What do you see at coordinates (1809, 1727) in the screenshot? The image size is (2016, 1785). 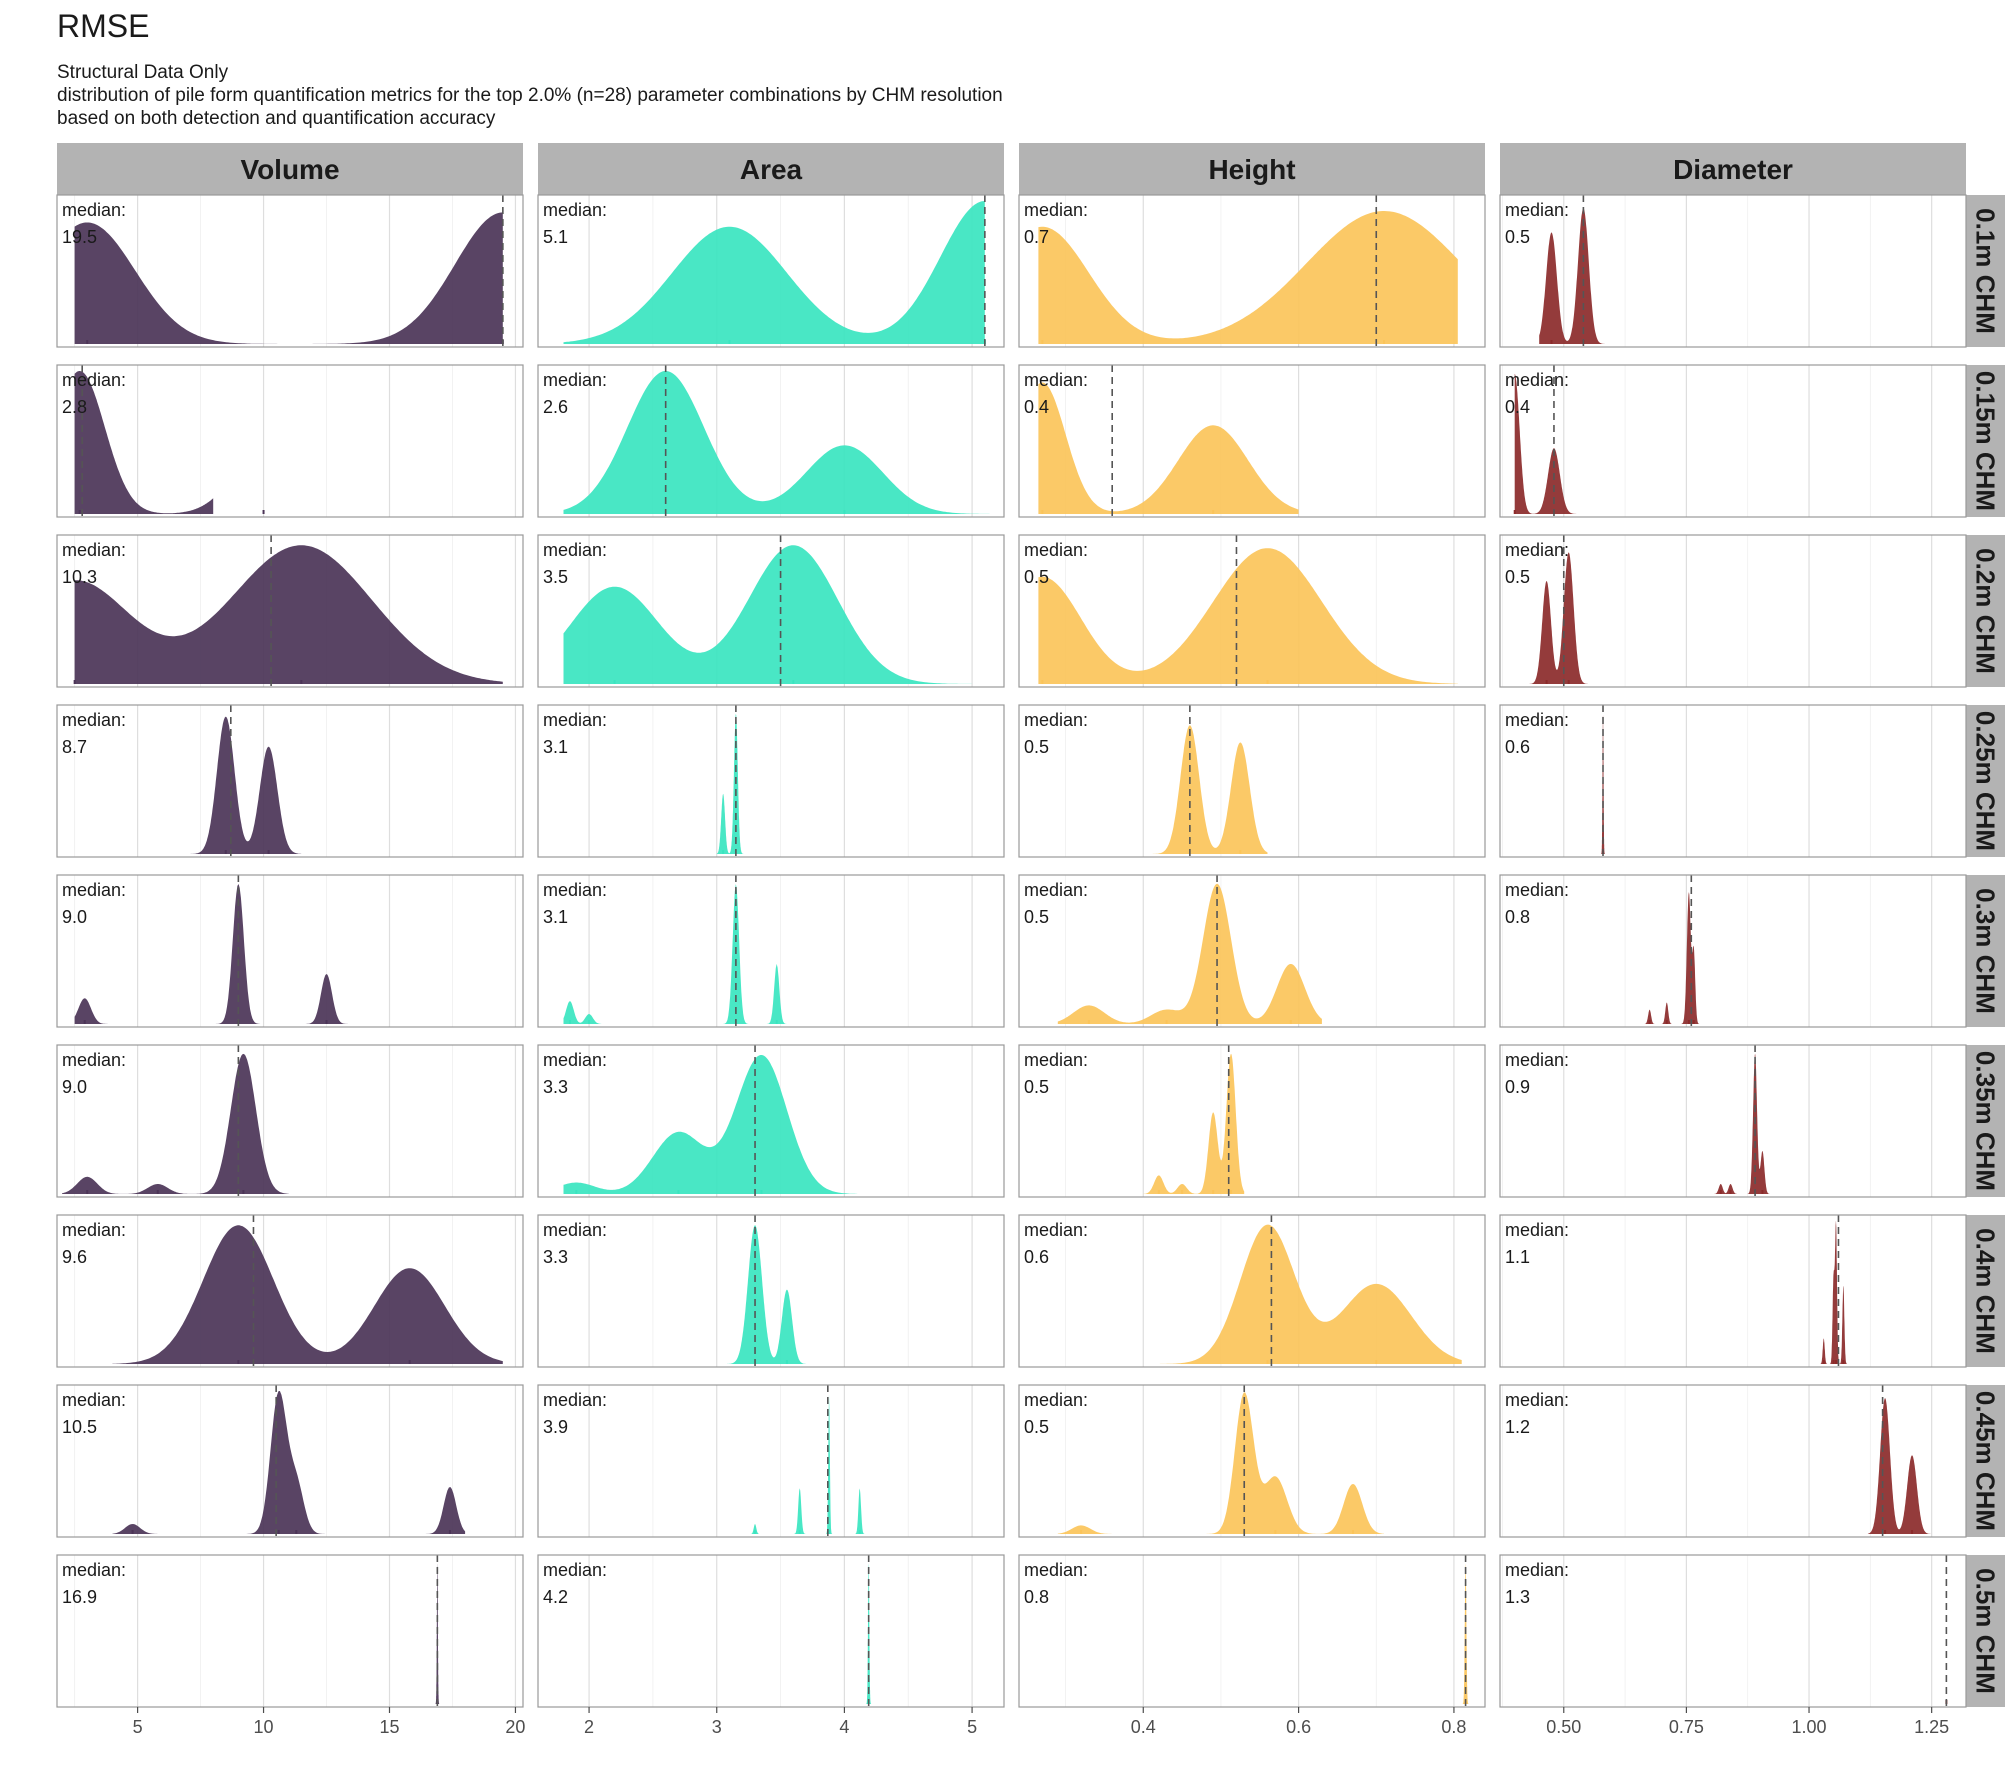 I see `x-tick-label-diameter: 1.00` at bounding box center [1809, 1727].